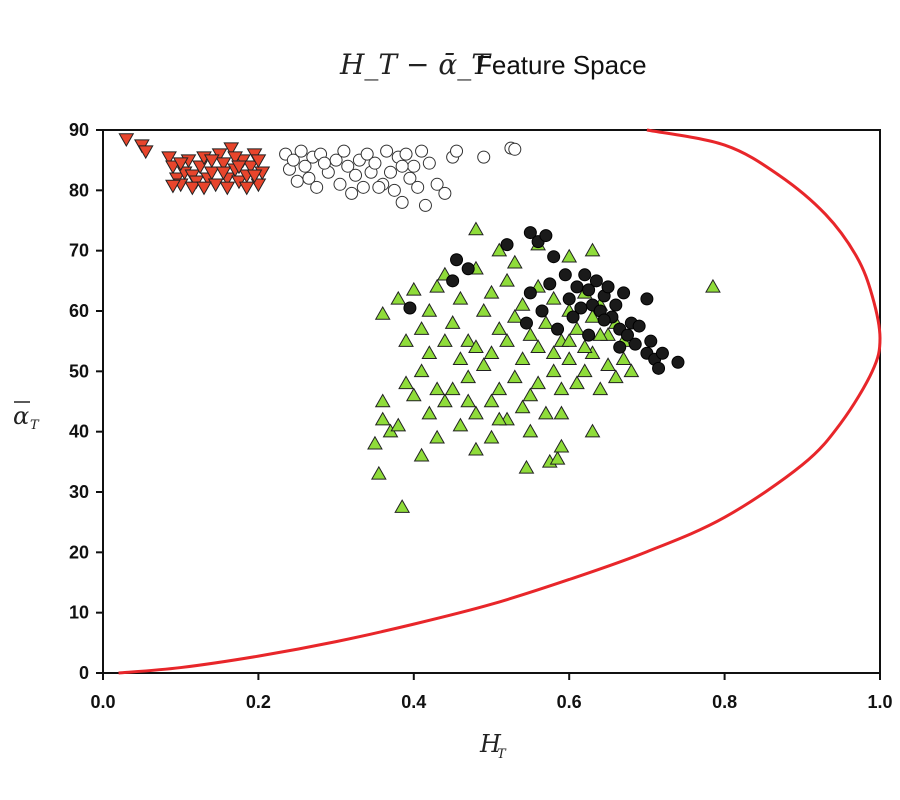 The image size is (900, 800). Describe the element at coordinates (79, 371) in the screenshot. I see `y-tick-label: 50` at that location.